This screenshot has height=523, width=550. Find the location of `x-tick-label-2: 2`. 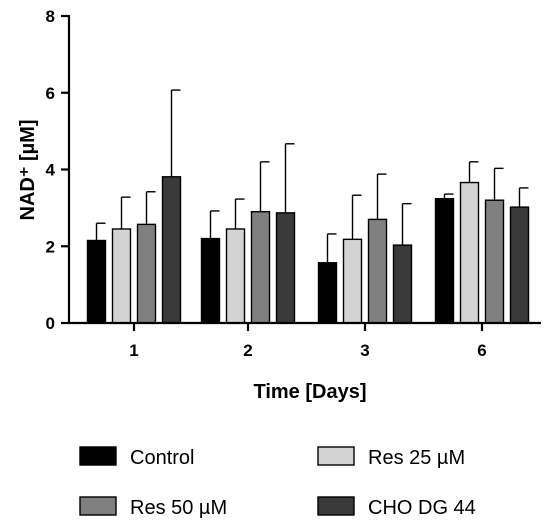

x-tick-label-2: 2 is located at coordinates (247, 350).